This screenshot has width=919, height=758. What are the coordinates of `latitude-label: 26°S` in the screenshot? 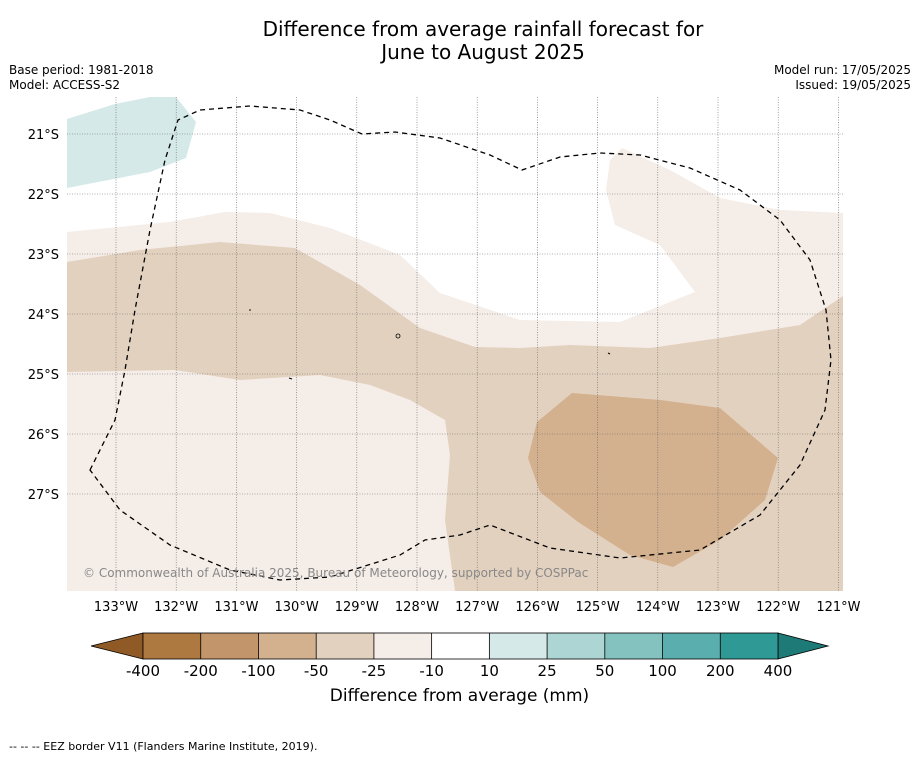 It's located at (43, 435).